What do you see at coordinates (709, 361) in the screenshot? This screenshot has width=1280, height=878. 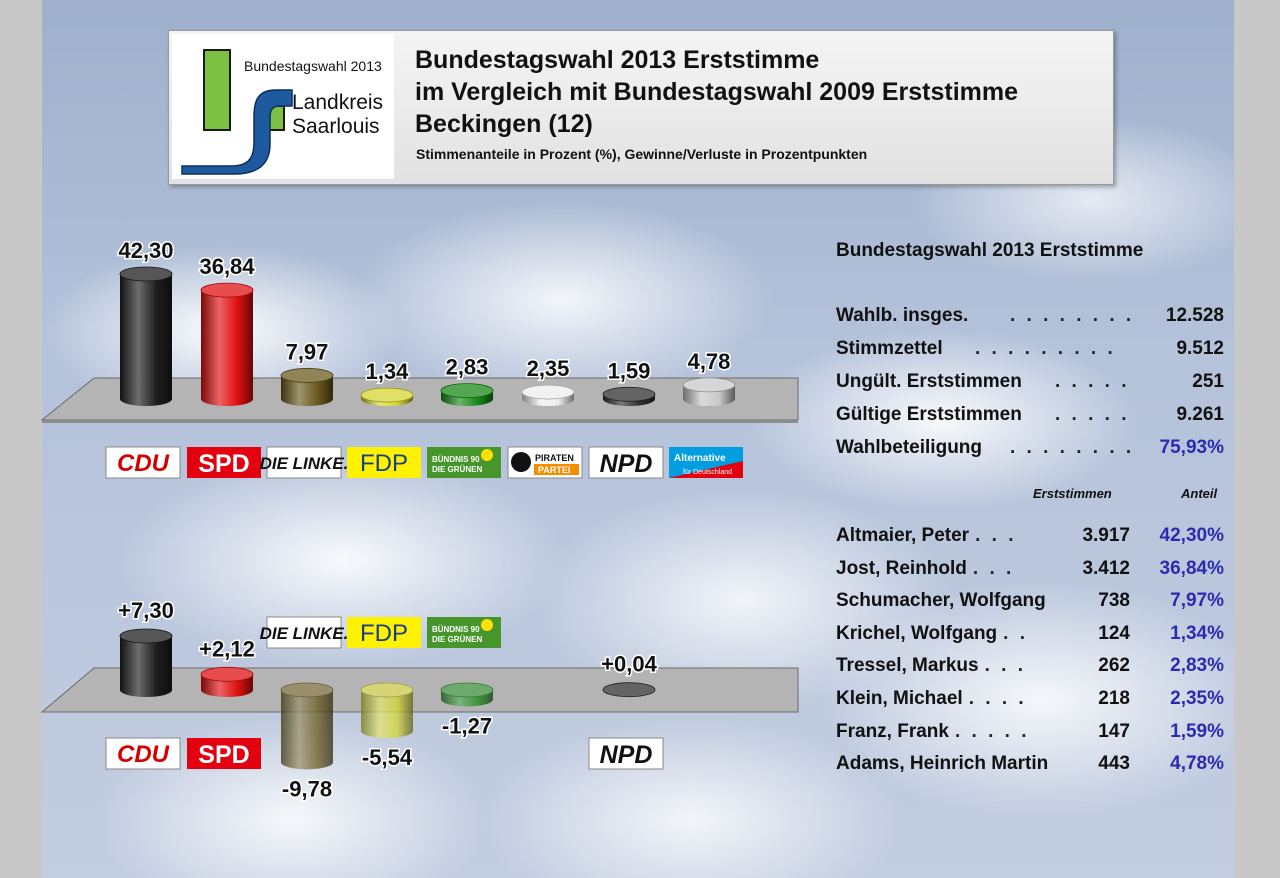 I see `data-label: 4,78` at bounding box center [709, 361].